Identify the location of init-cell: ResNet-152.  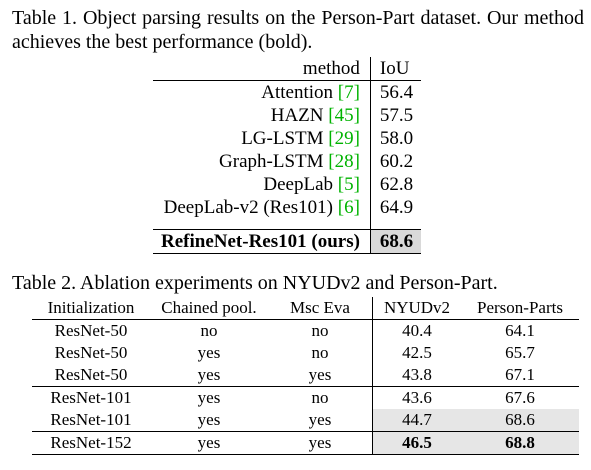
(91, 443).